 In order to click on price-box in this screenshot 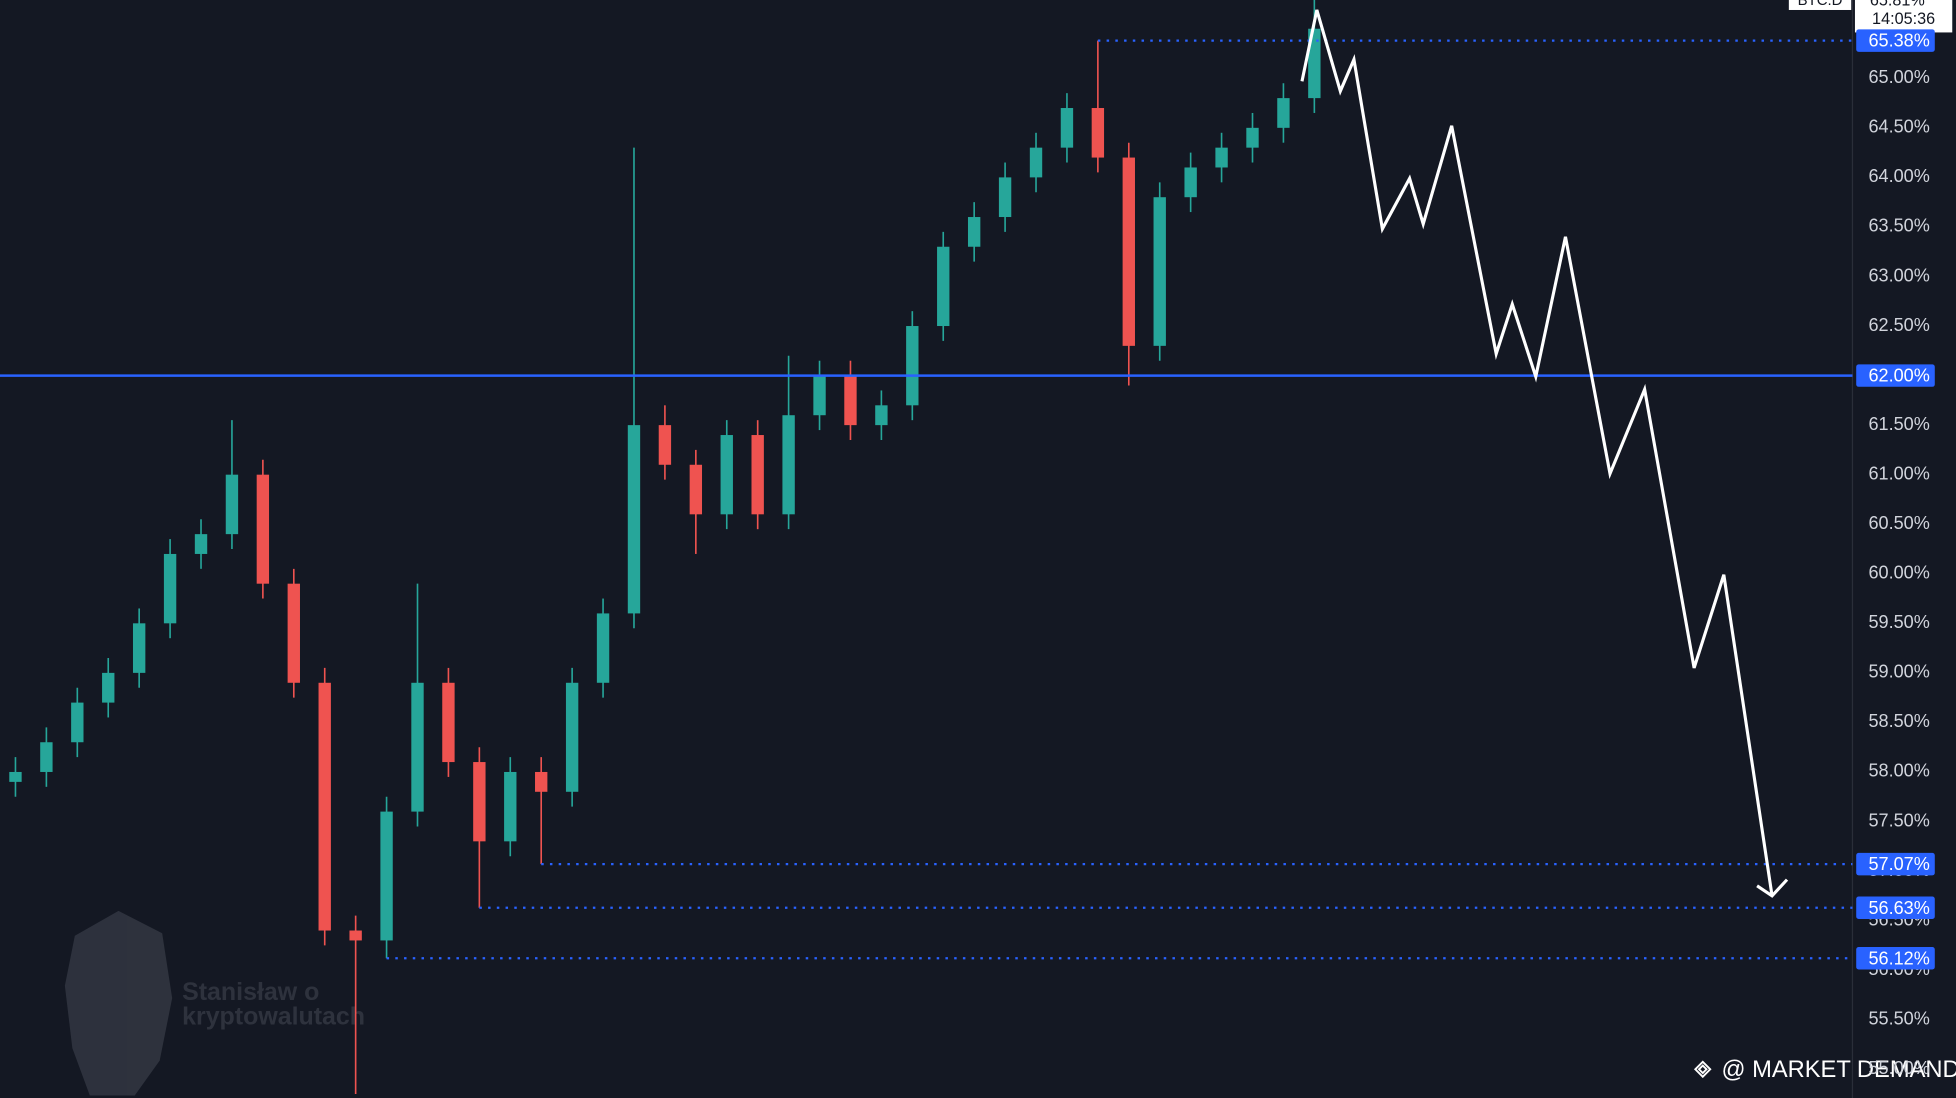, I will do `click(1903, 16)`.